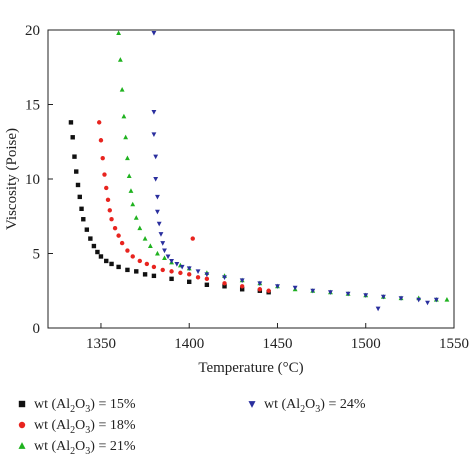 The image size is (474, 474). I want to click on x-tick-label: 1350, so click(101, 344).